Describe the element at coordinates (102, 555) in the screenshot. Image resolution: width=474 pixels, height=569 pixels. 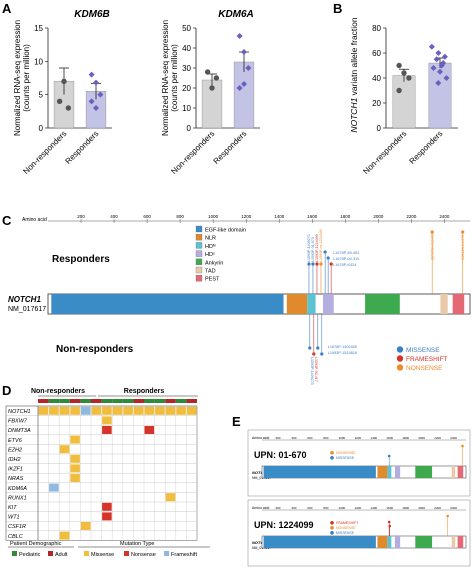
I see `legend-missense: Missense` at that location.